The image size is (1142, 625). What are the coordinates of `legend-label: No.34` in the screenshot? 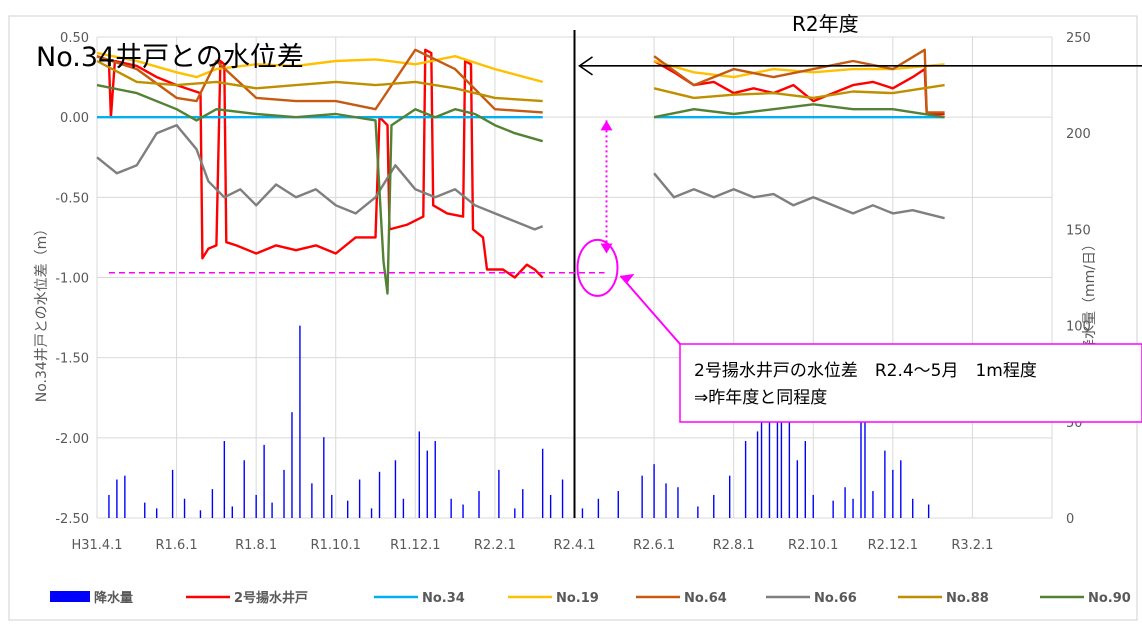 It's located at (443, 598).